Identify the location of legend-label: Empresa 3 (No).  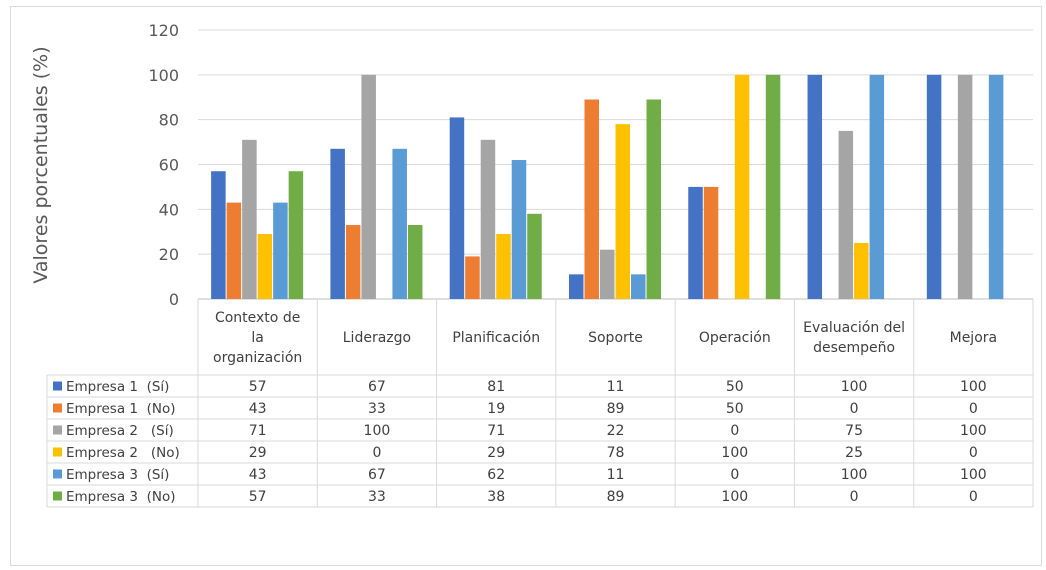
(120, 497).